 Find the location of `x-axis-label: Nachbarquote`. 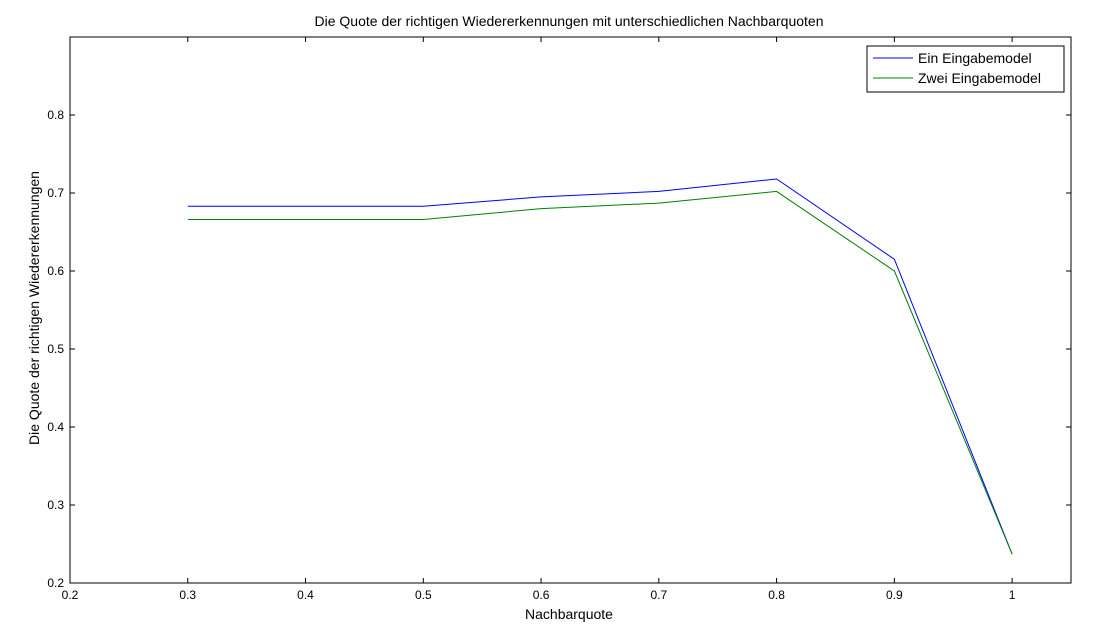

x-axis-label: Nachbarquote is located at coordinates (569, 614).